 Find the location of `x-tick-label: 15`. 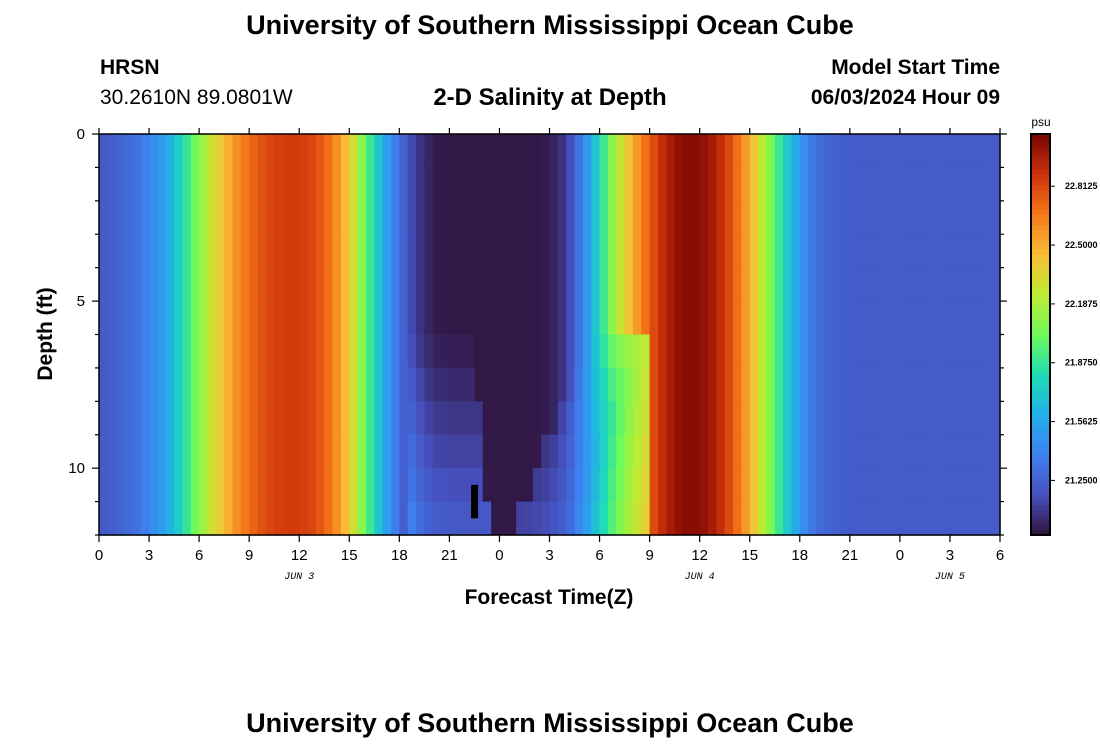

x-tick-label: 15 is located at coordinates (749, 555).